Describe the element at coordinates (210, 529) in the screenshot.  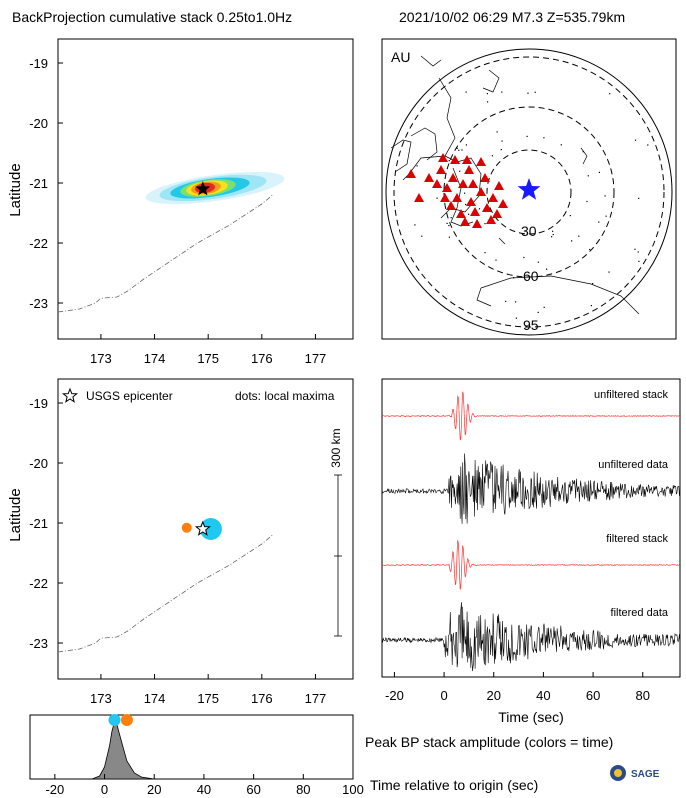
I see `maximum-dot` at that location.